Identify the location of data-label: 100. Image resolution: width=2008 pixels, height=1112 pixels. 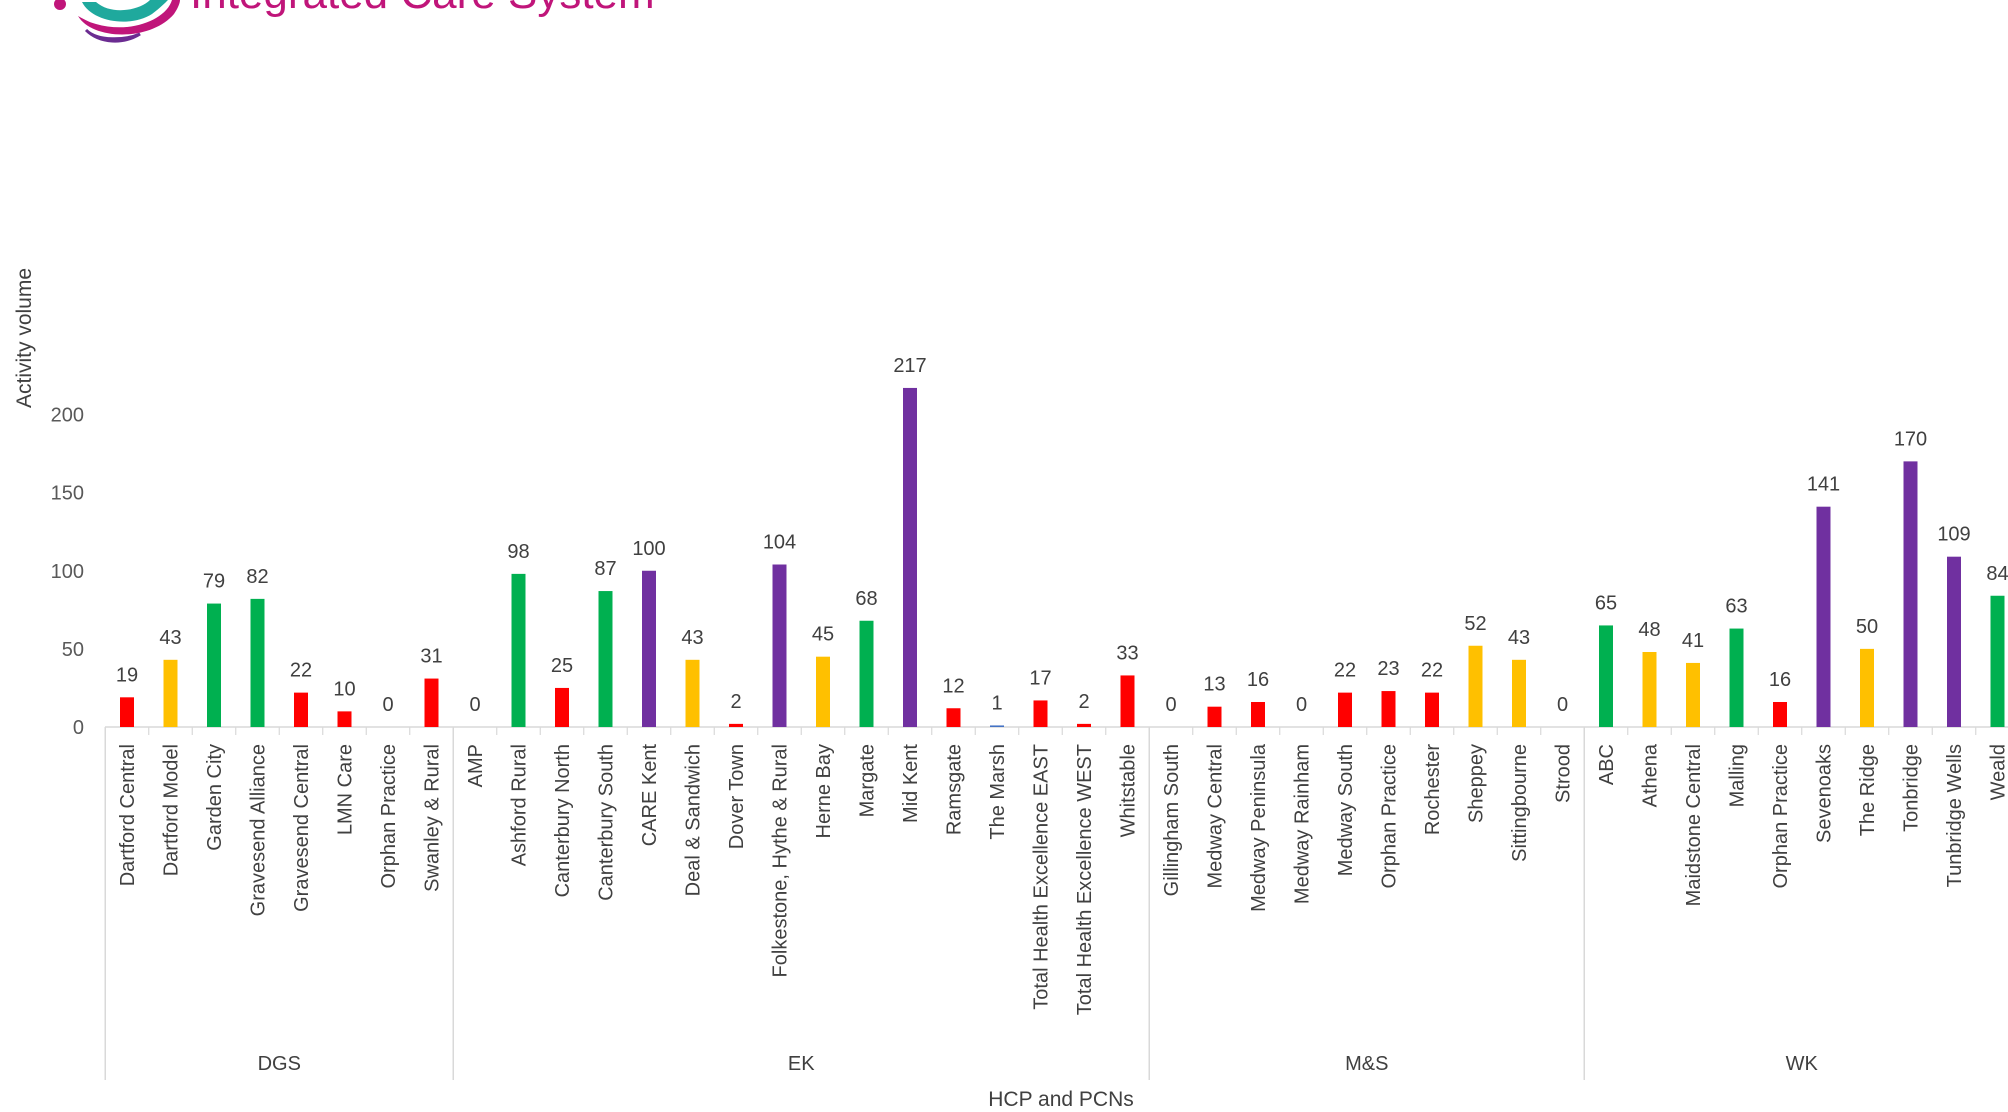
(648, 549).